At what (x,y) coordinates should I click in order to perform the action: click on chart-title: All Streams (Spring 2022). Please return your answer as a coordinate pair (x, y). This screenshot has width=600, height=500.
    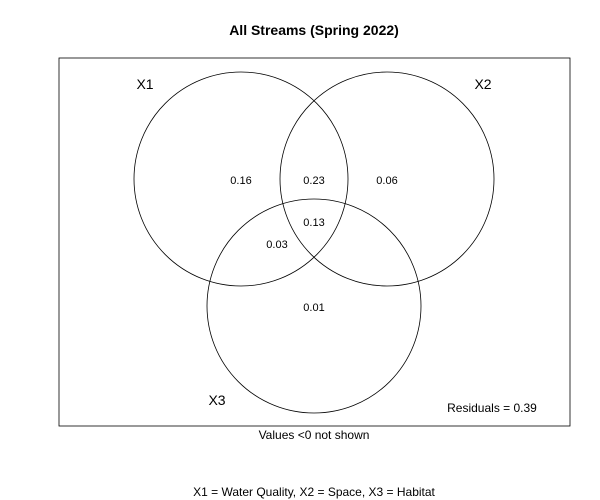
    Looking at the image, I should click on (314, 30).